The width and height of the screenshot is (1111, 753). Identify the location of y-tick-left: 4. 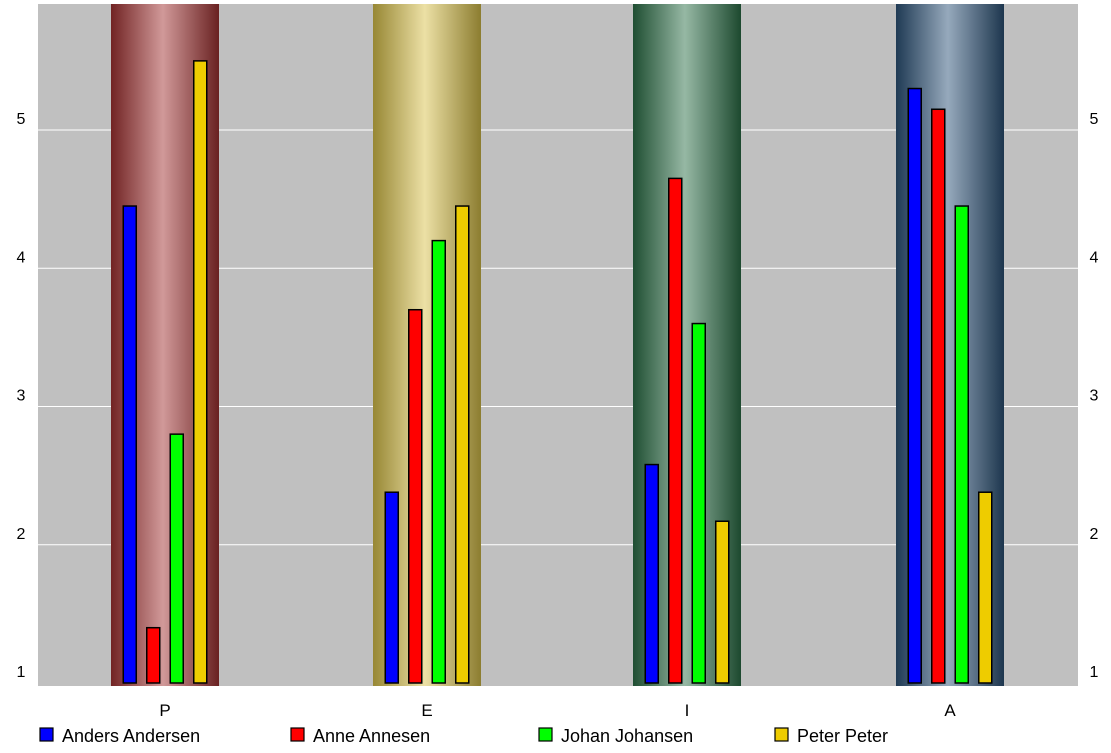
(21, 257).